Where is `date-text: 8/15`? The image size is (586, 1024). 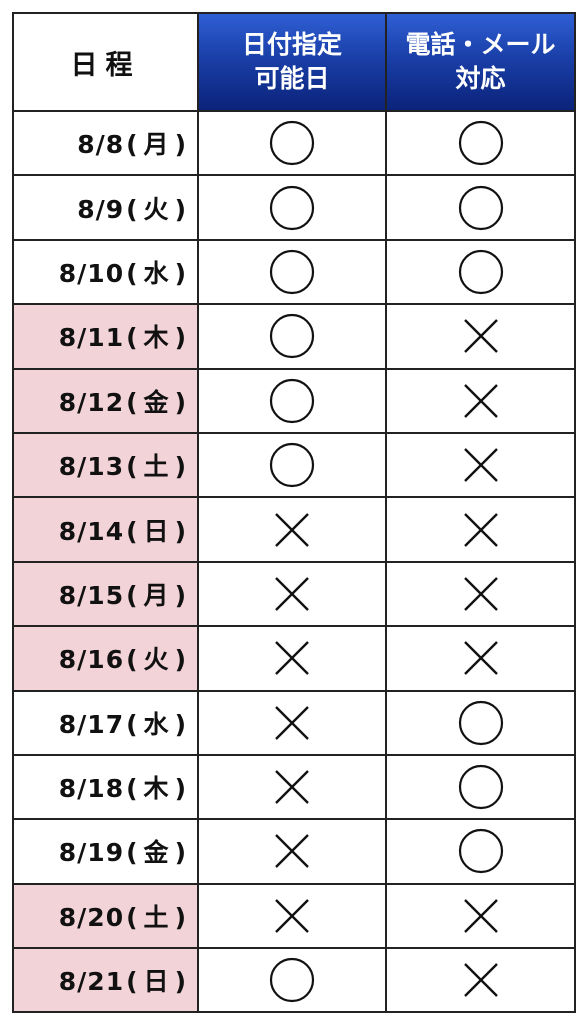
date-text: 8/15 is located at coordinates (91, 595).